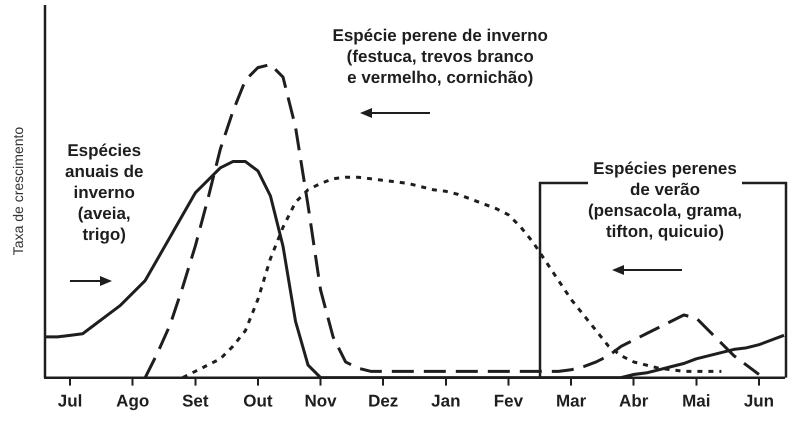 The width and height of the screenshot is (790, 422). Describe the element at coordinates (133, 400) in the screenshot. I see `x-tick-label: Ago` at that location.